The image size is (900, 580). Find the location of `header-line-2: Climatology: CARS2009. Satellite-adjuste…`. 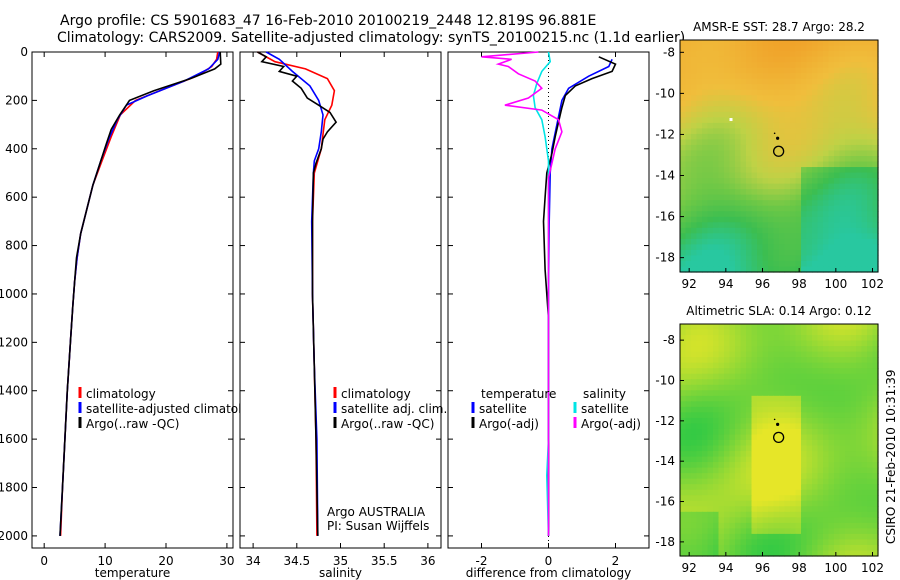

header-line-2: Climatology: CARS2009. Satellite-adjuste… is located at coordinates (371, 38).